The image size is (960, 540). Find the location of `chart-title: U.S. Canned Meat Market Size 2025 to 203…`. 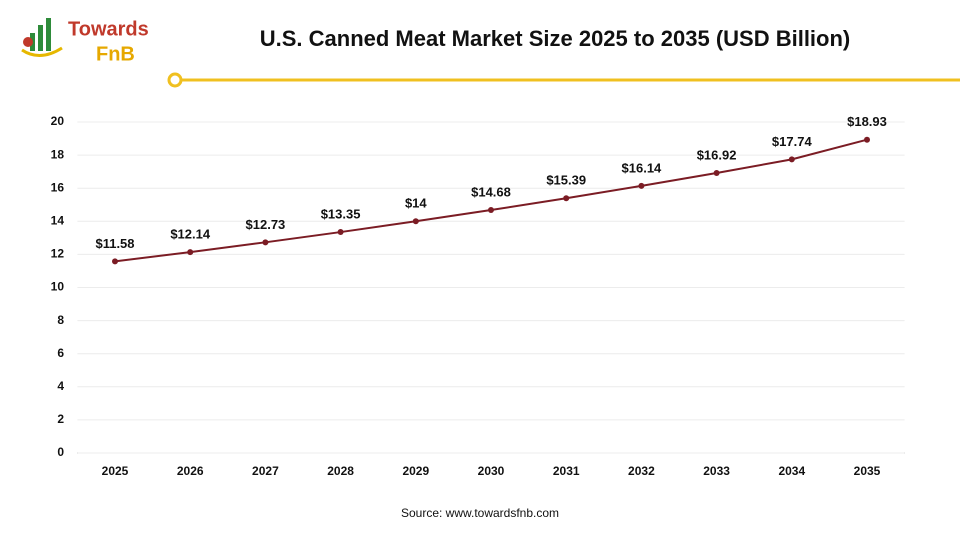

chart-title: U.S. Canned Meat Market Size 2025 to 203… is located at coordinates (555, 38).